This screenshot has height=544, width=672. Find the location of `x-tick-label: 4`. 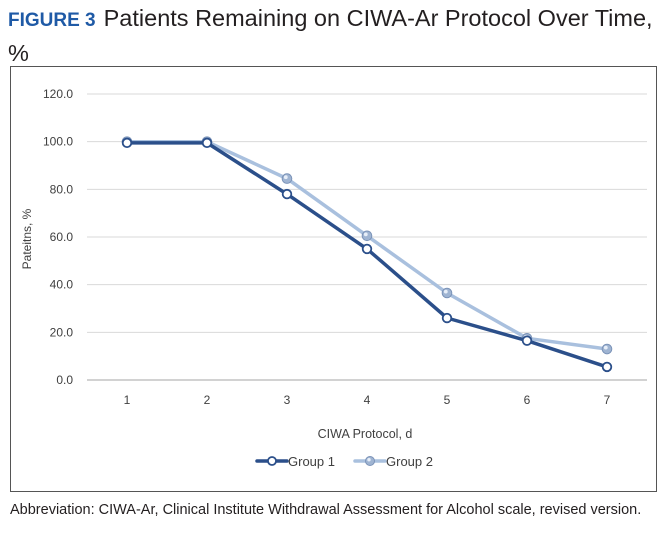

x-tick-label: 4 is located at coordinates (367, 400).